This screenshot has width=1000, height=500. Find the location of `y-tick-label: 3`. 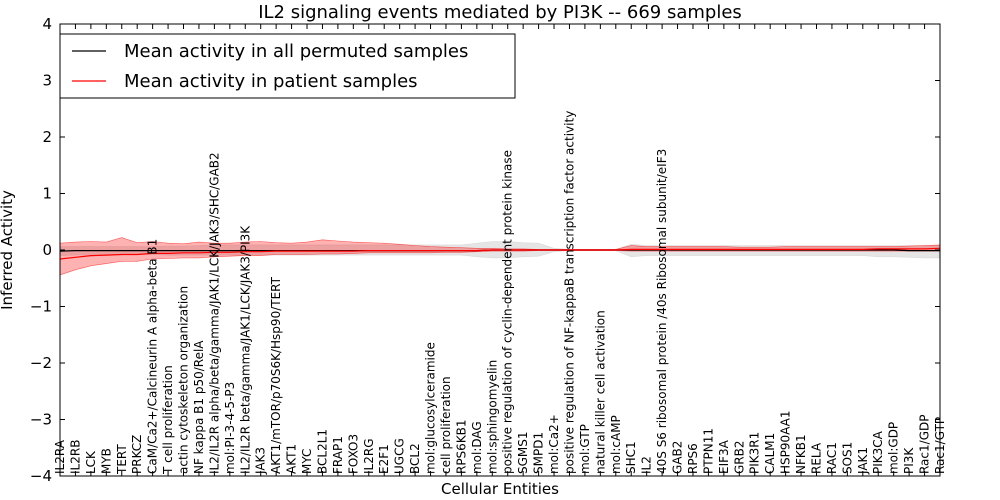

y-tick-label: 3 is located at coordinates (47, 81).